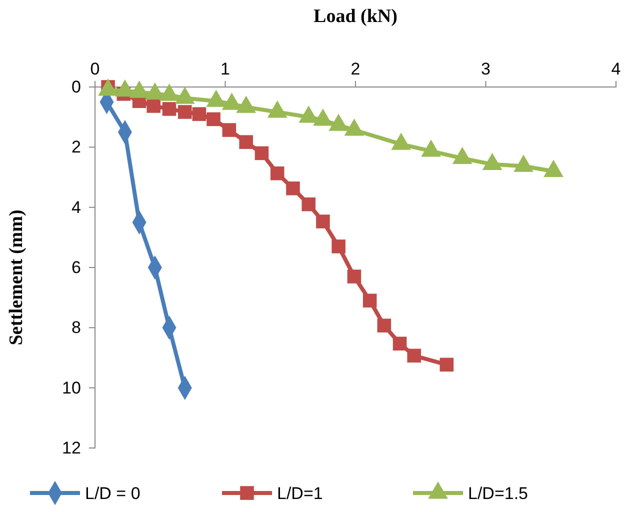 This screenshot has height=512, width=628. What do you see at coordinates (71, 388) in the screenshot?
I see `y-tick-label: 10` at bounding box center [71, 388].